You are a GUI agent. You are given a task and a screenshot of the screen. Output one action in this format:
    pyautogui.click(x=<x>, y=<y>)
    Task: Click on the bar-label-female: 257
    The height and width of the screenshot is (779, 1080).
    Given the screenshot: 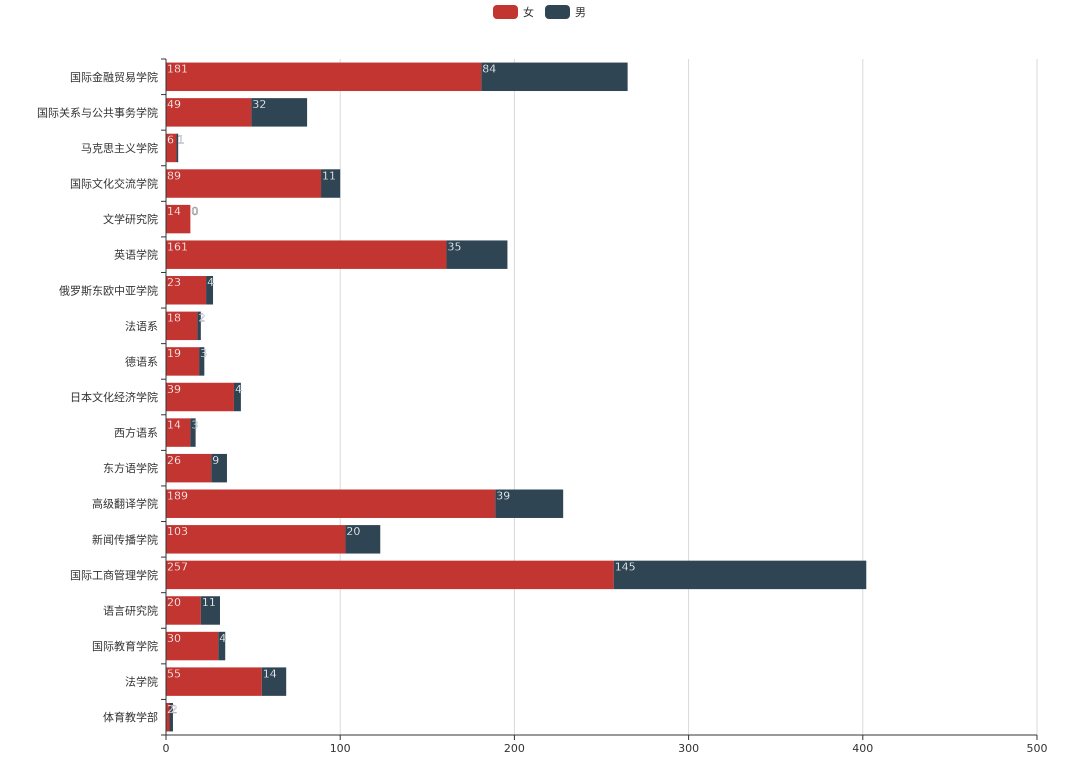 What is the action you would take?
    pyautogui.click(x=177, y=567)
    